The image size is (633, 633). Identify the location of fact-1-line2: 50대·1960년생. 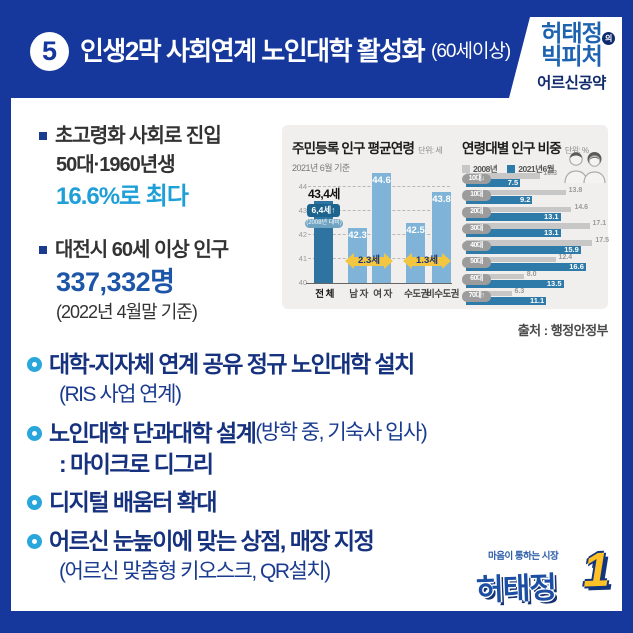
(116, 165).